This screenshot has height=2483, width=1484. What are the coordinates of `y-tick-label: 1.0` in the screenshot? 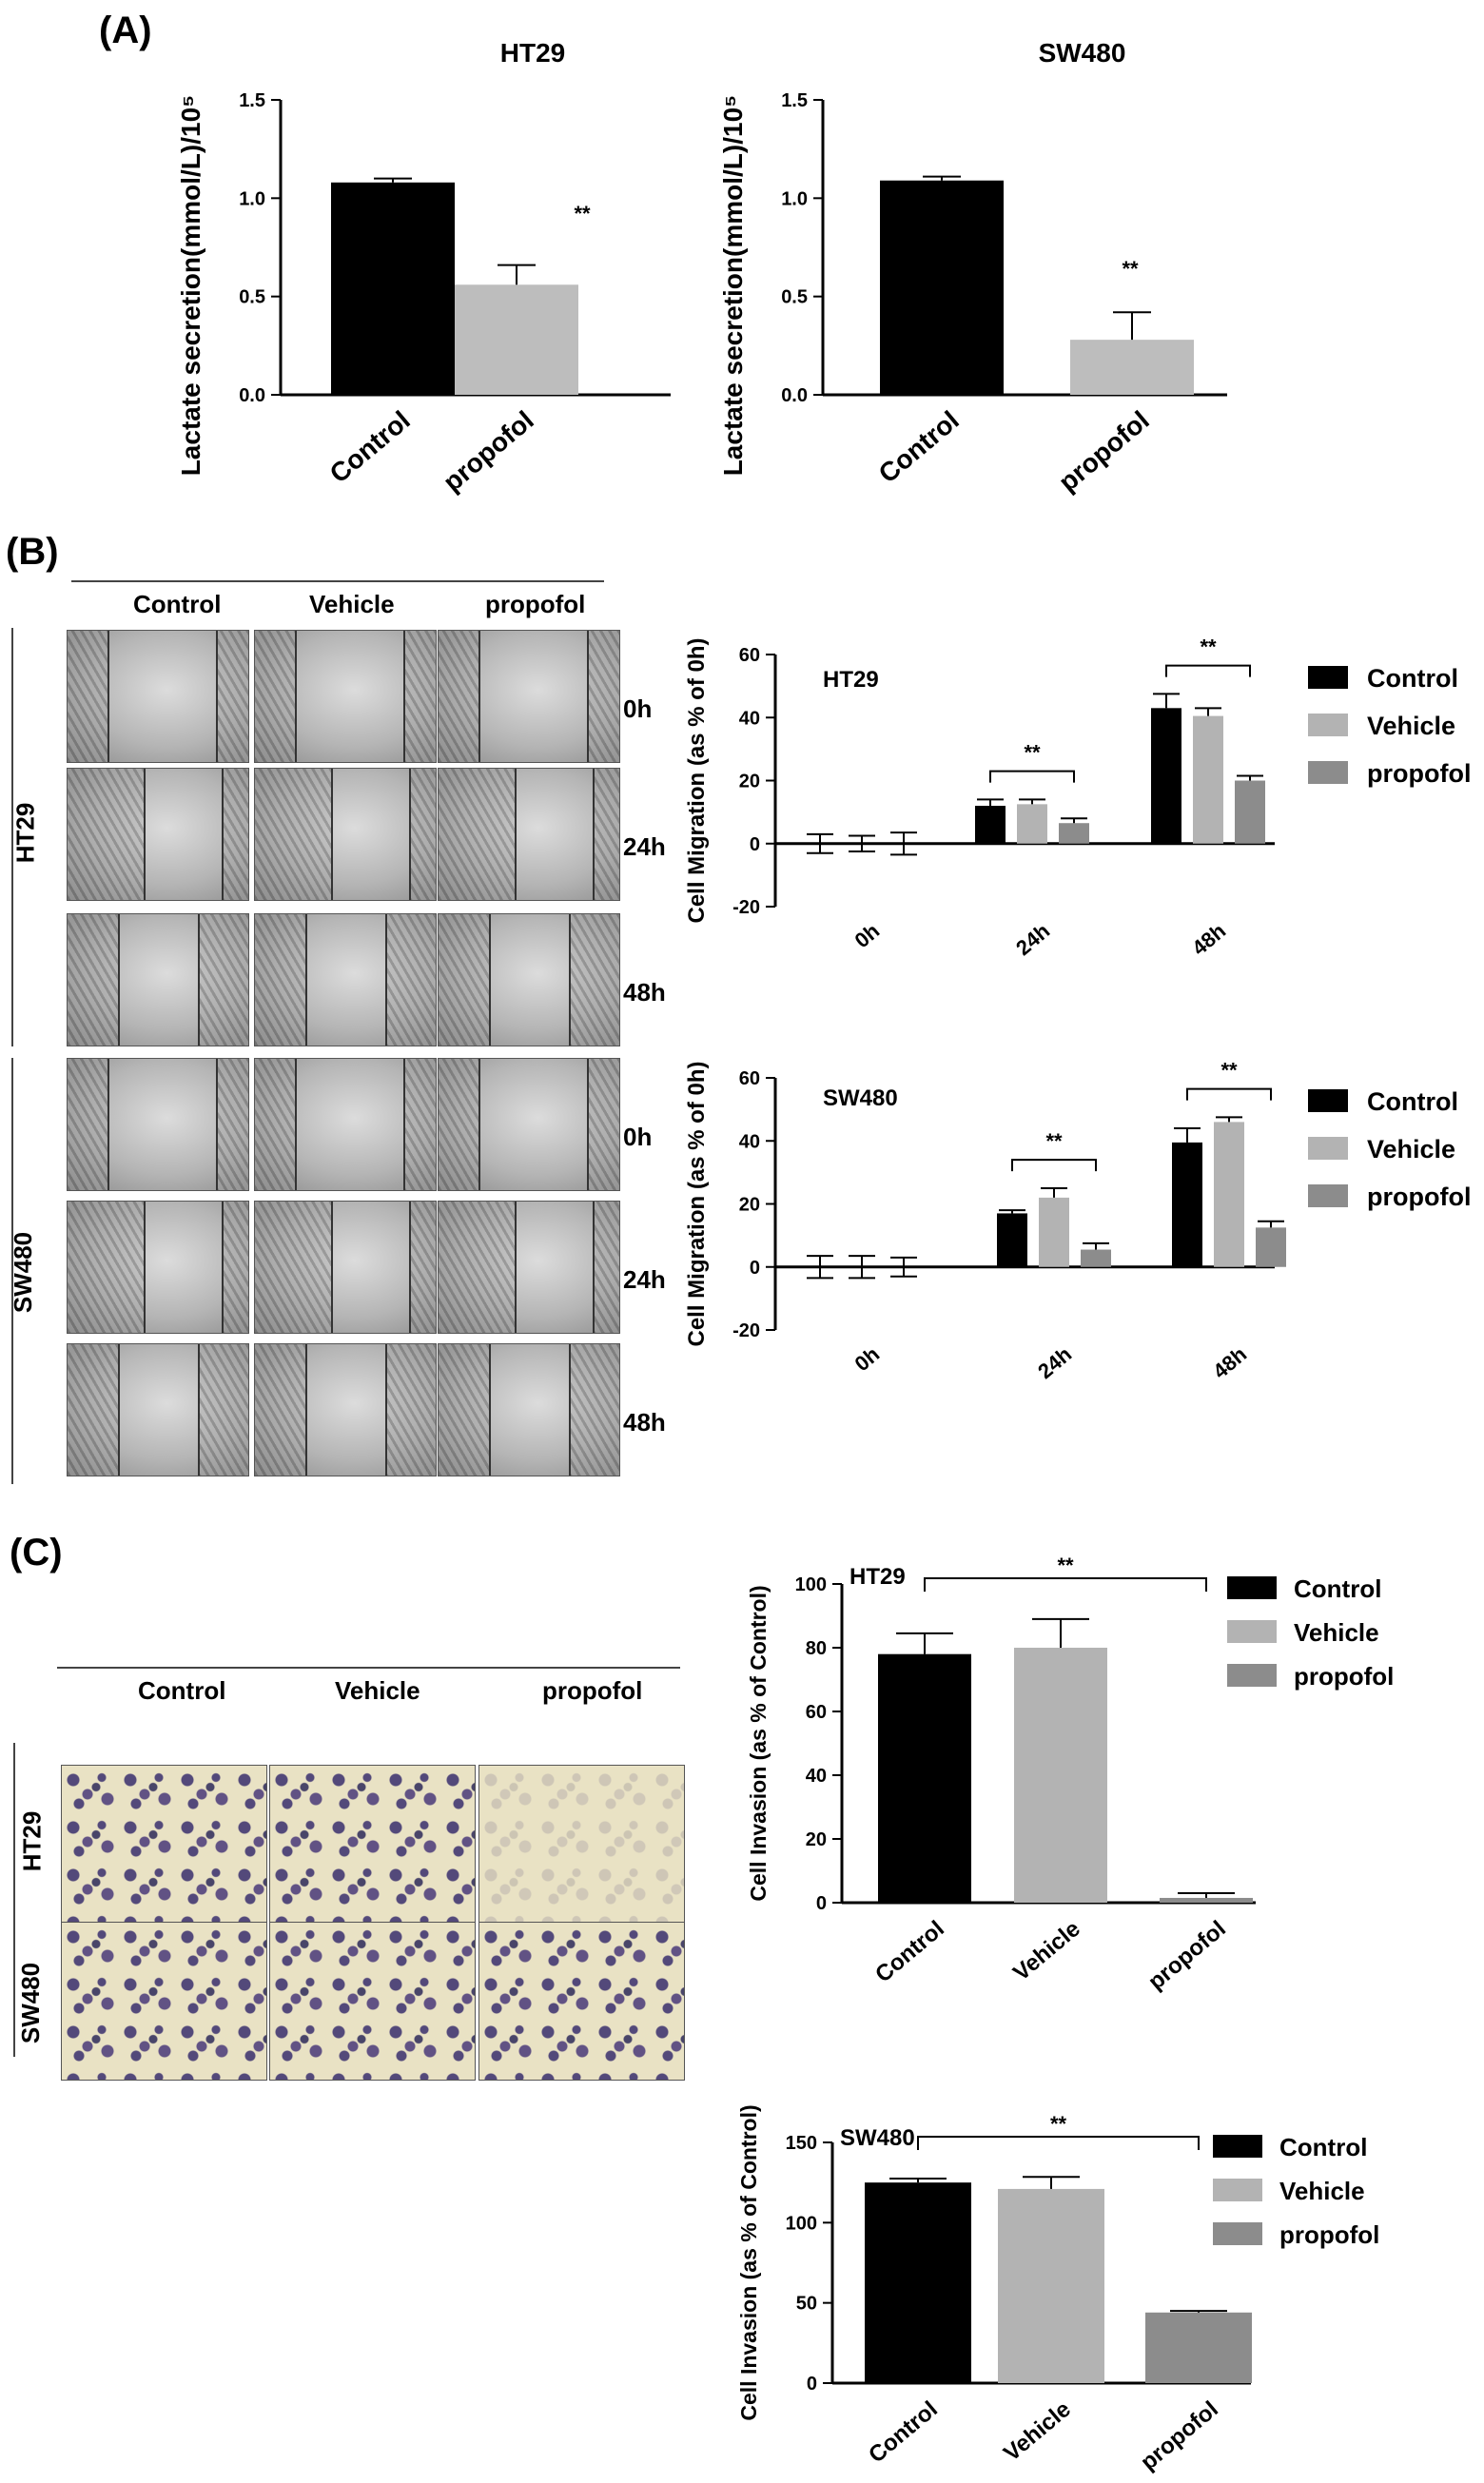 It's located at (252, 198).